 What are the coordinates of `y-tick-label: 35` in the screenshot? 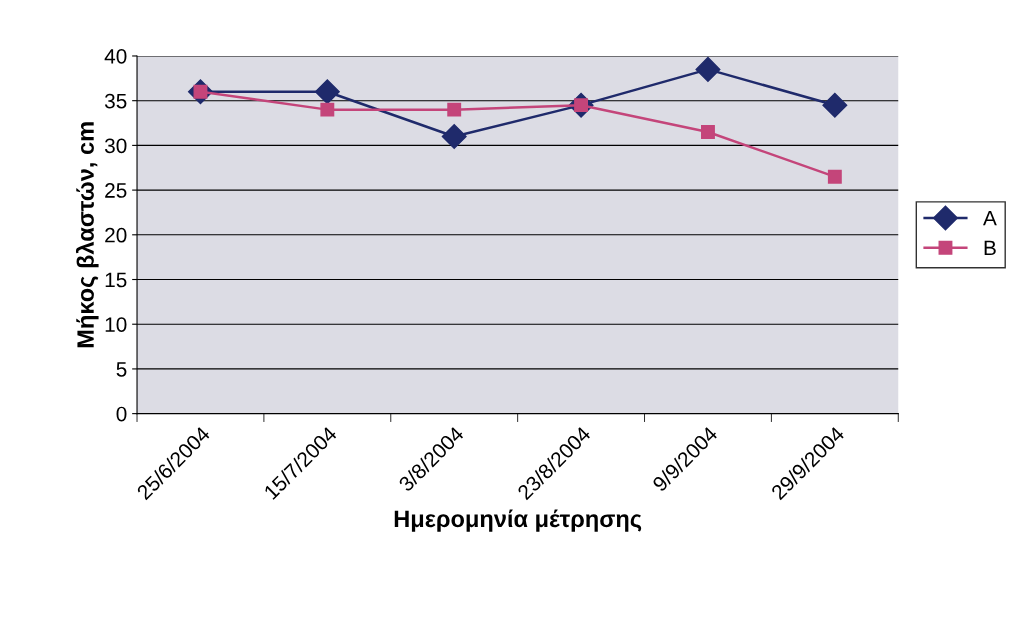 It's located at (115, 101).